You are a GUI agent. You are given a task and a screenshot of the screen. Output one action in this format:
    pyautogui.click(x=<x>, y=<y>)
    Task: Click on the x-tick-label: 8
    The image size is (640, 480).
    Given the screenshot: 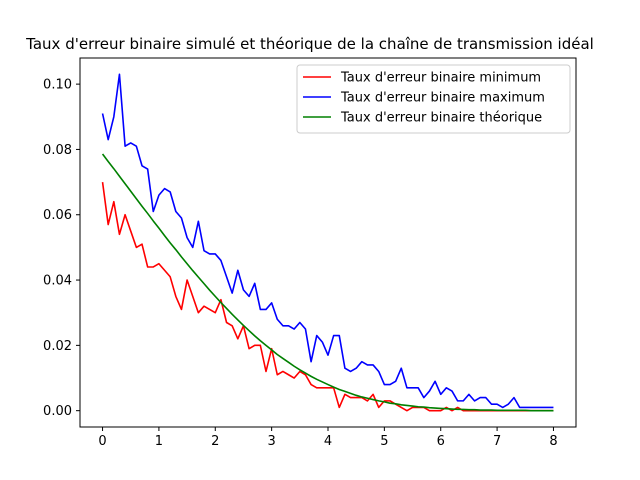 What is the action you would take?
    pyautogui.click(x=553, y=441)
    